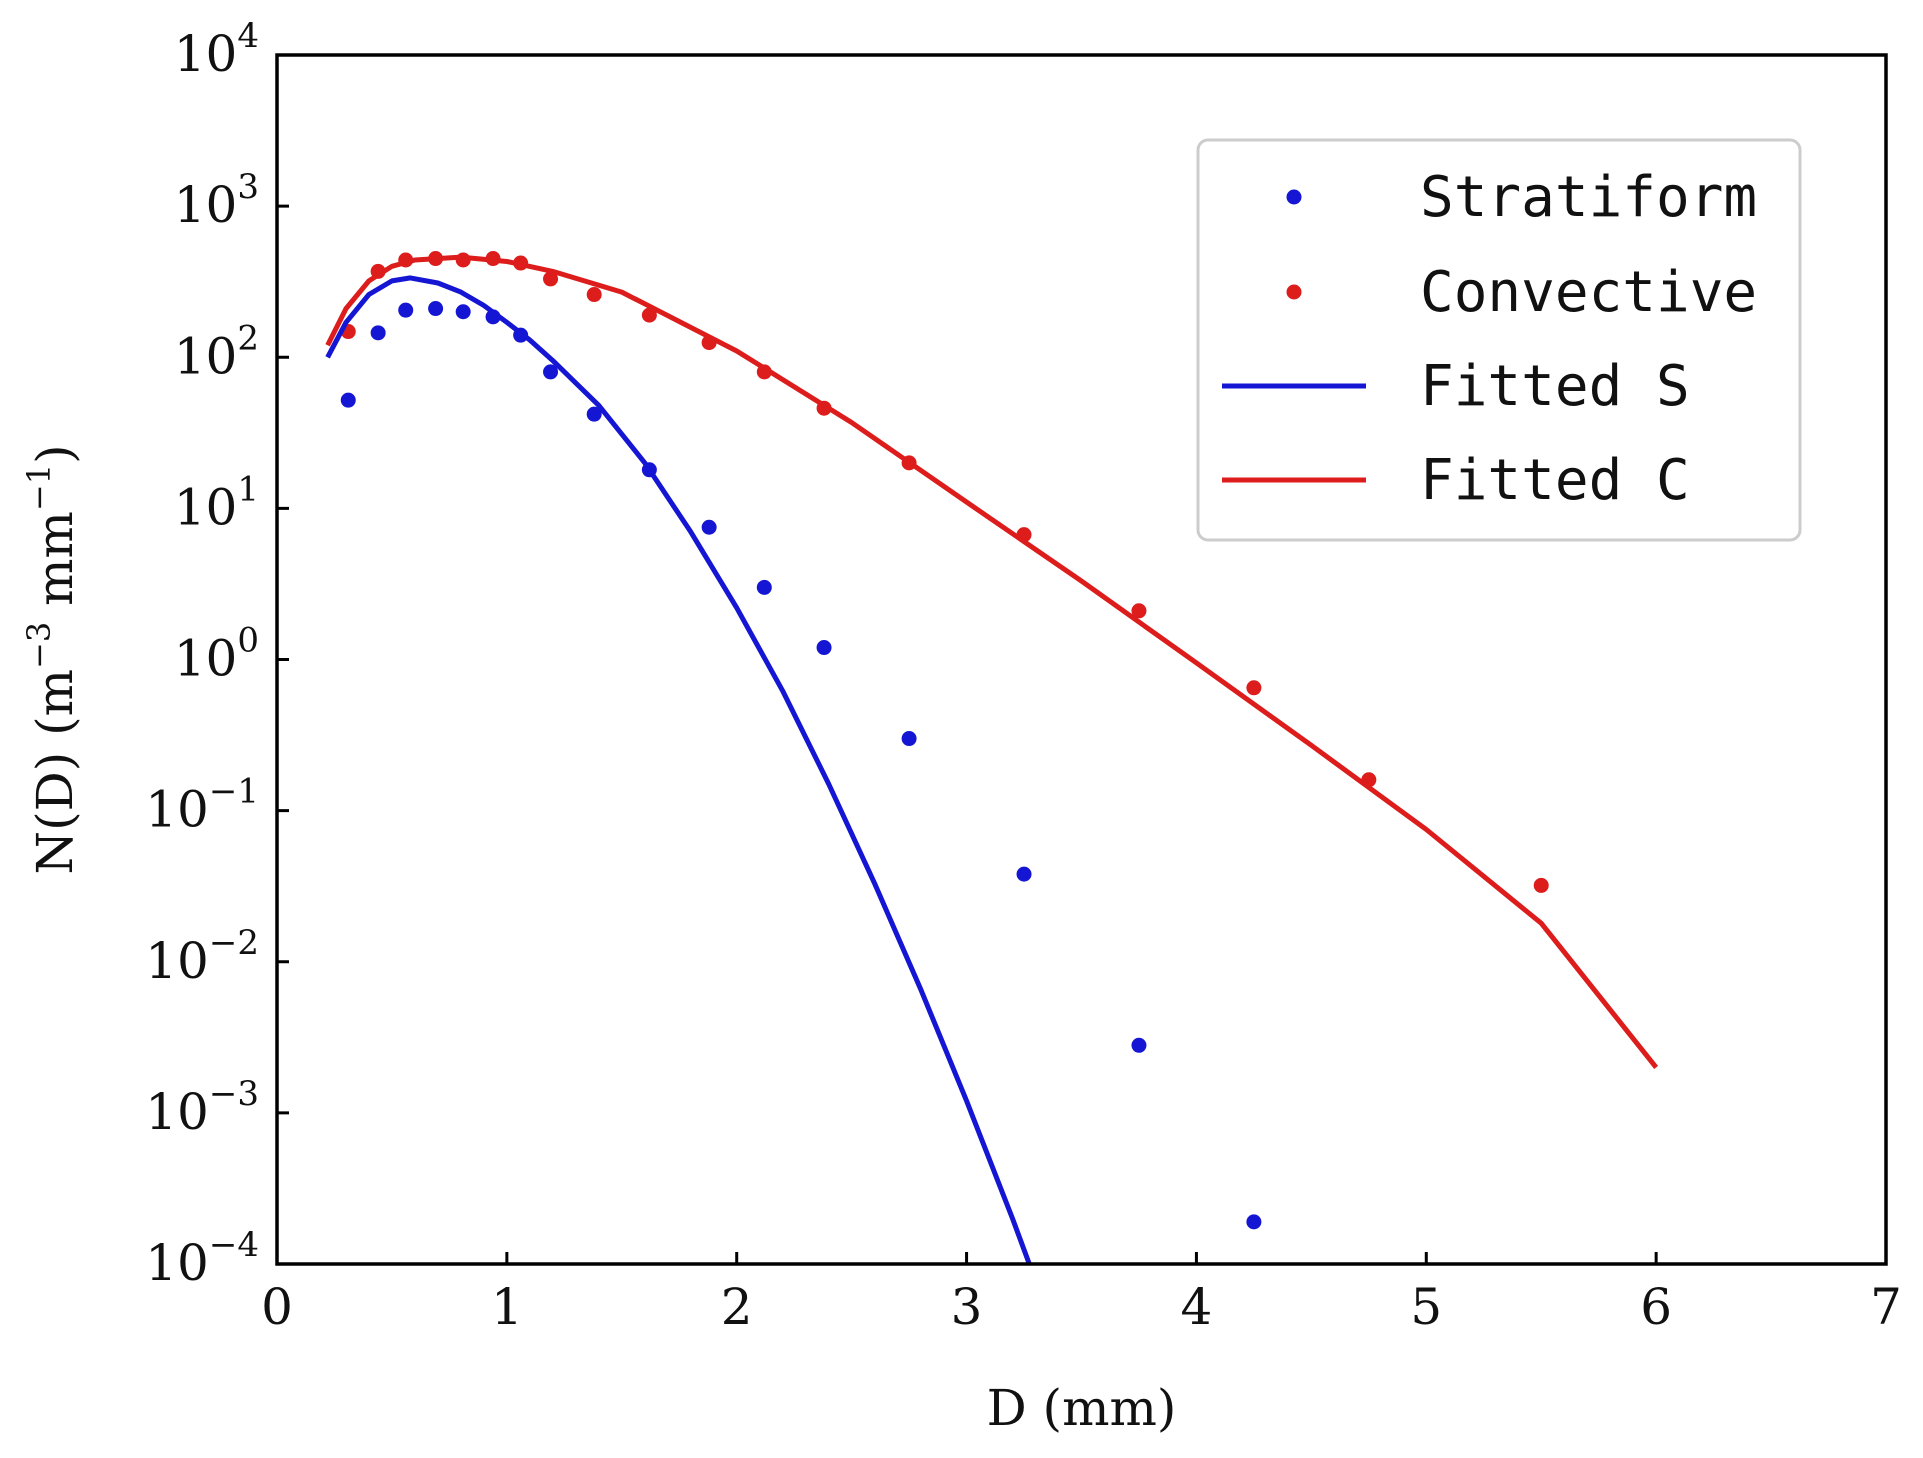  What do you see at coordinates (507, 1307) in the screenshot?
I see `x-tick-label: 1` at bounding box center [507, 1307].